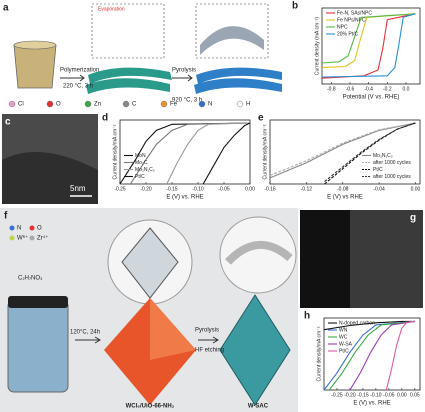  What do you see at coordinates (150, 407) in the screenshot?
I see `precursor-label: WCl₆/UiO-66-NH₂` at bounding box center [150, 407].